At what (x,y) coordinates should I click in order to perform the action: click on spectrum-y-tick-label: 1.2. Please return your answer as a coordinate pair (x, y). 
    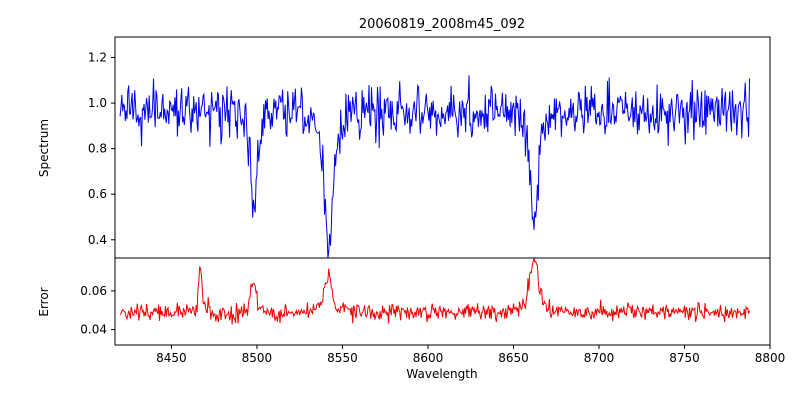
    Looking at the image, I should click on (97, 58).